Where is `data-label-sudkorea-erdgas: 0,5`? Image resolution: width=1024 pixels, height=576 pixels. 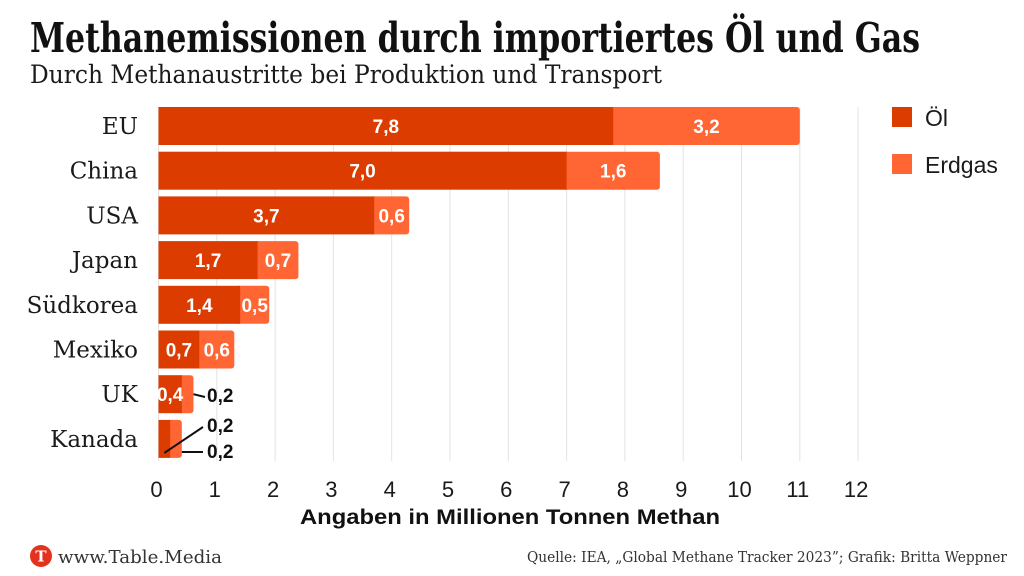 data-label-sudkorea-erdgas: 0,5 is located at coordinates (254, 306).